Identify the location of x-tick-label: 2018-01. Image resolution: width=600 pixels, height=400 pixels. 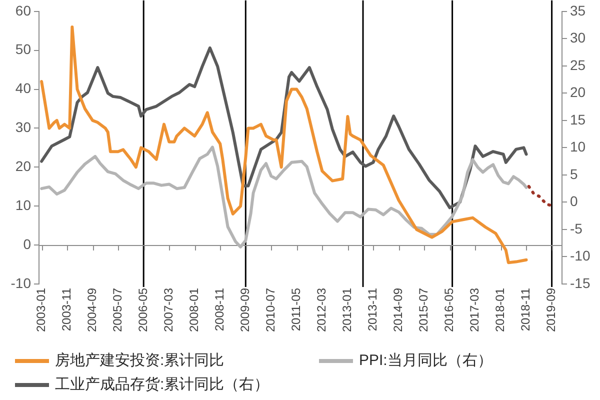
(500, 310).